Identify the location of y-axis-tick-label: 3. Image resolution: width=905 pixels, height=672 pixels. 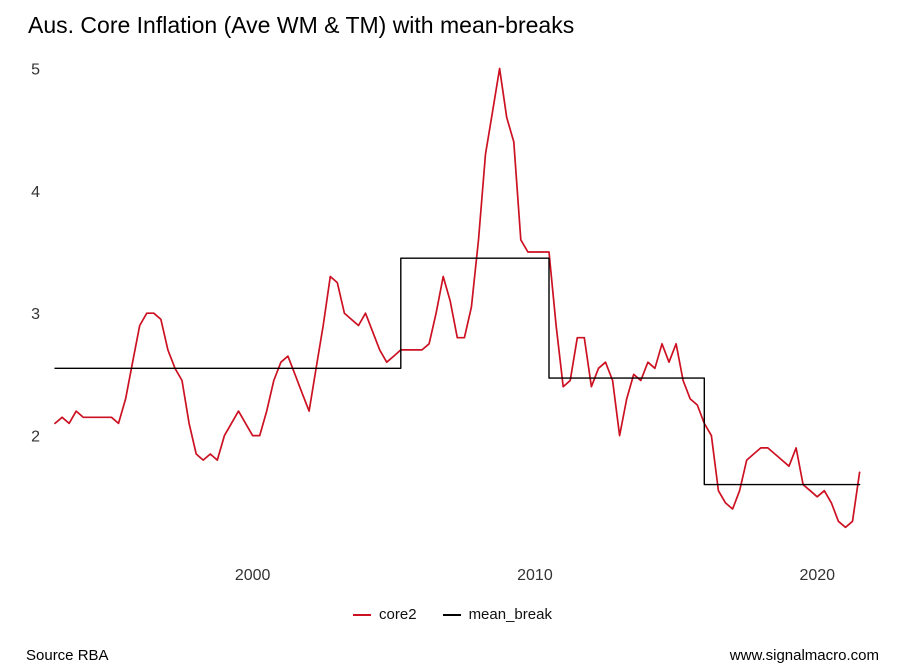
(35, 314).